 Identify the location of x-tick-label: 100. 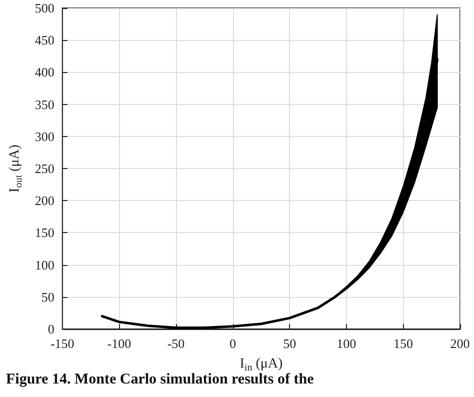
(346, 343).